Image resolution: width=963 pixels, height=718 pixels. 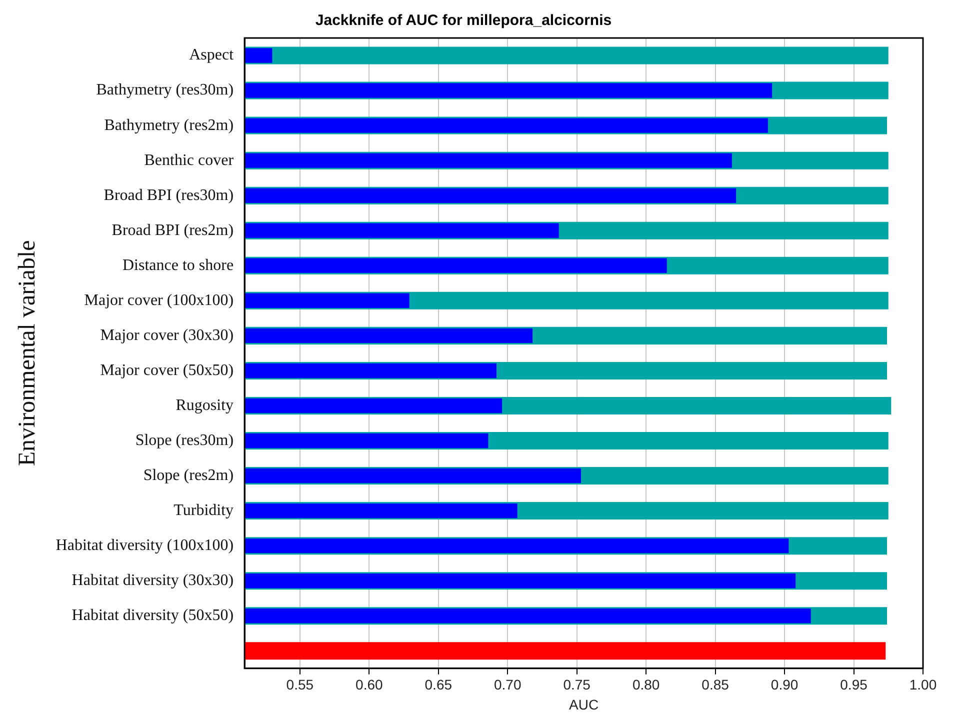 What do you see at coordinates (167, 335) in the screenshot?
I see `y-tick-label: Major cover (30x30)` at bounding box center [167, 335].